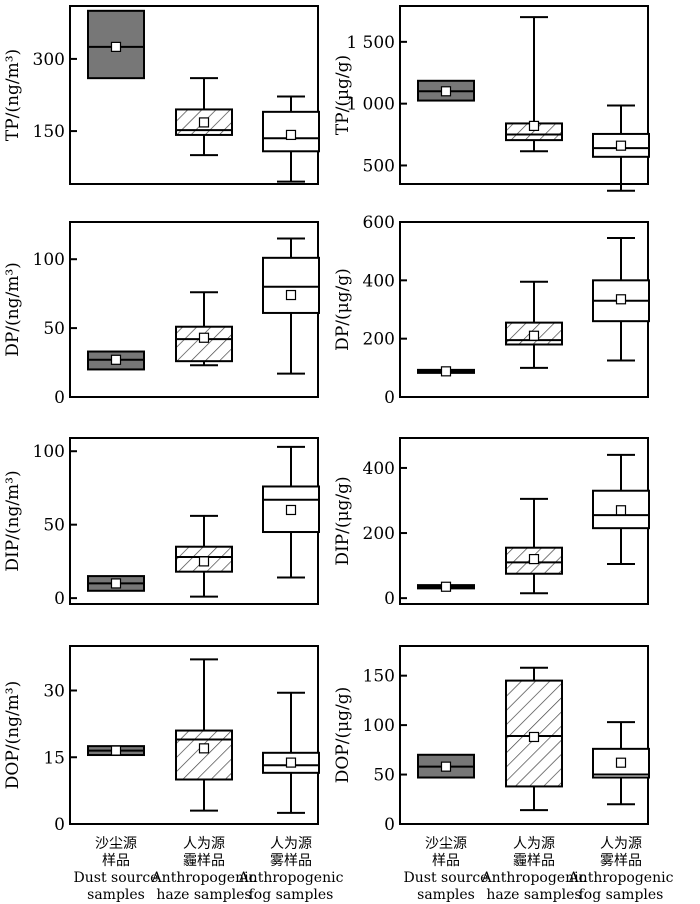 Image resolution: width=700 pixels, height=904 pixels. What do you see at coordinates (621, 895) in the screenshot?
I see `category-label-en-2: fog samples` at bounding box center [621, 895].